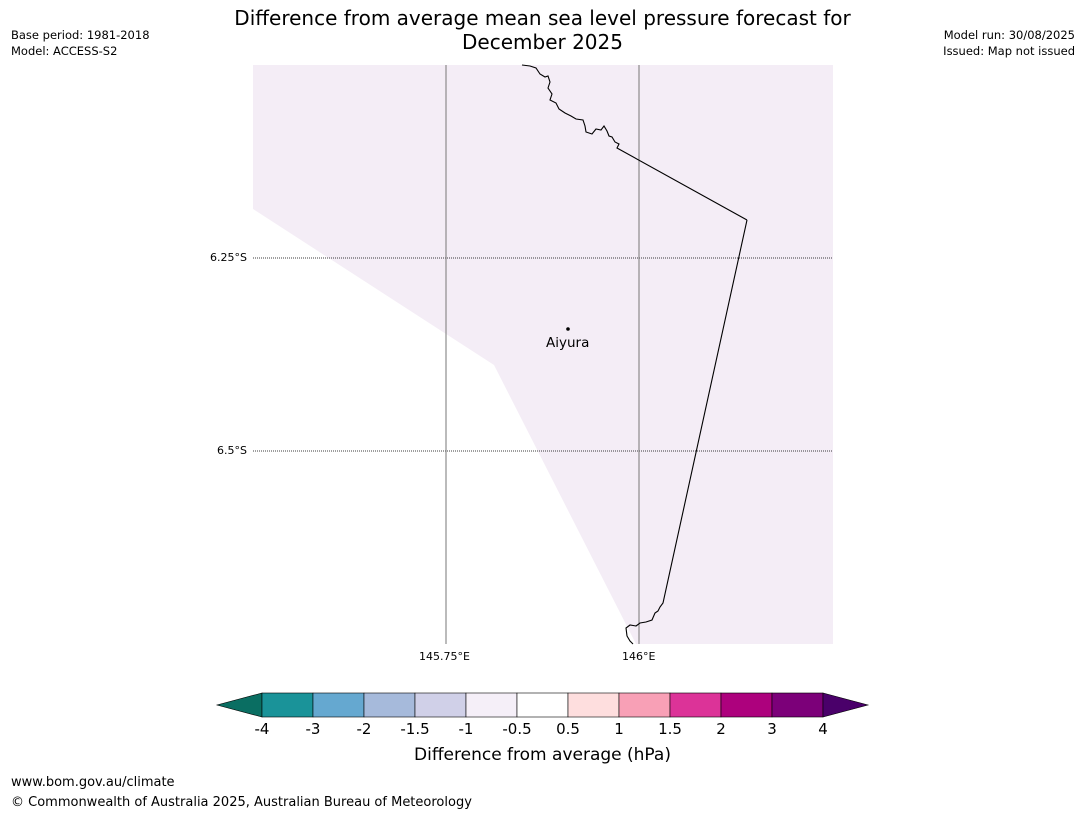 This screenshot has height=816, width=1085. I want to click on colorbar-tick-label: 2, so click(721, 729).